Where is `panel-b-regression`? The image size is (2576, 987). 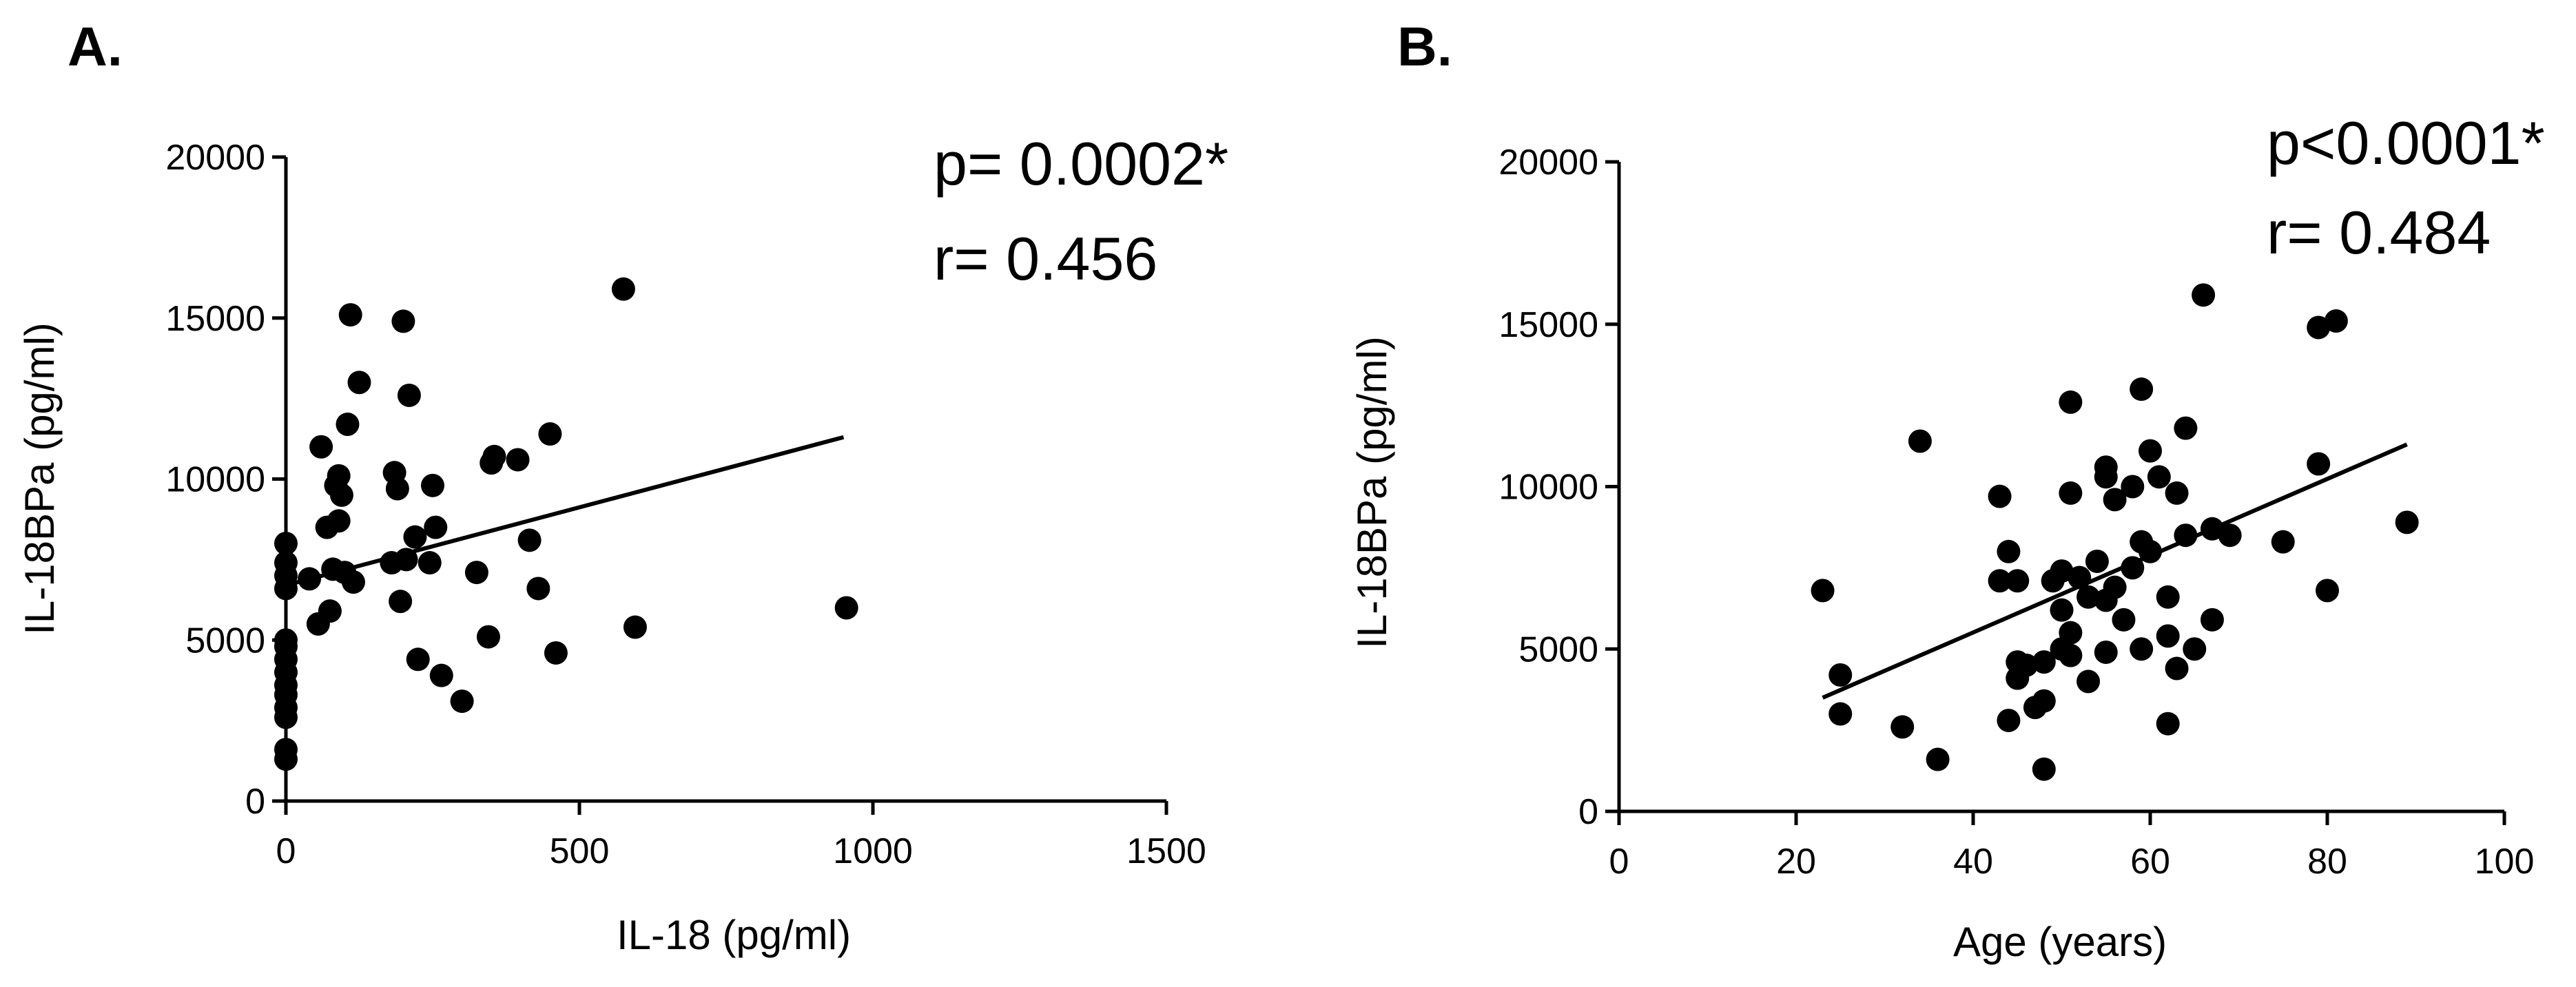
panel-b-regression is located at coordinates (2115, 571).